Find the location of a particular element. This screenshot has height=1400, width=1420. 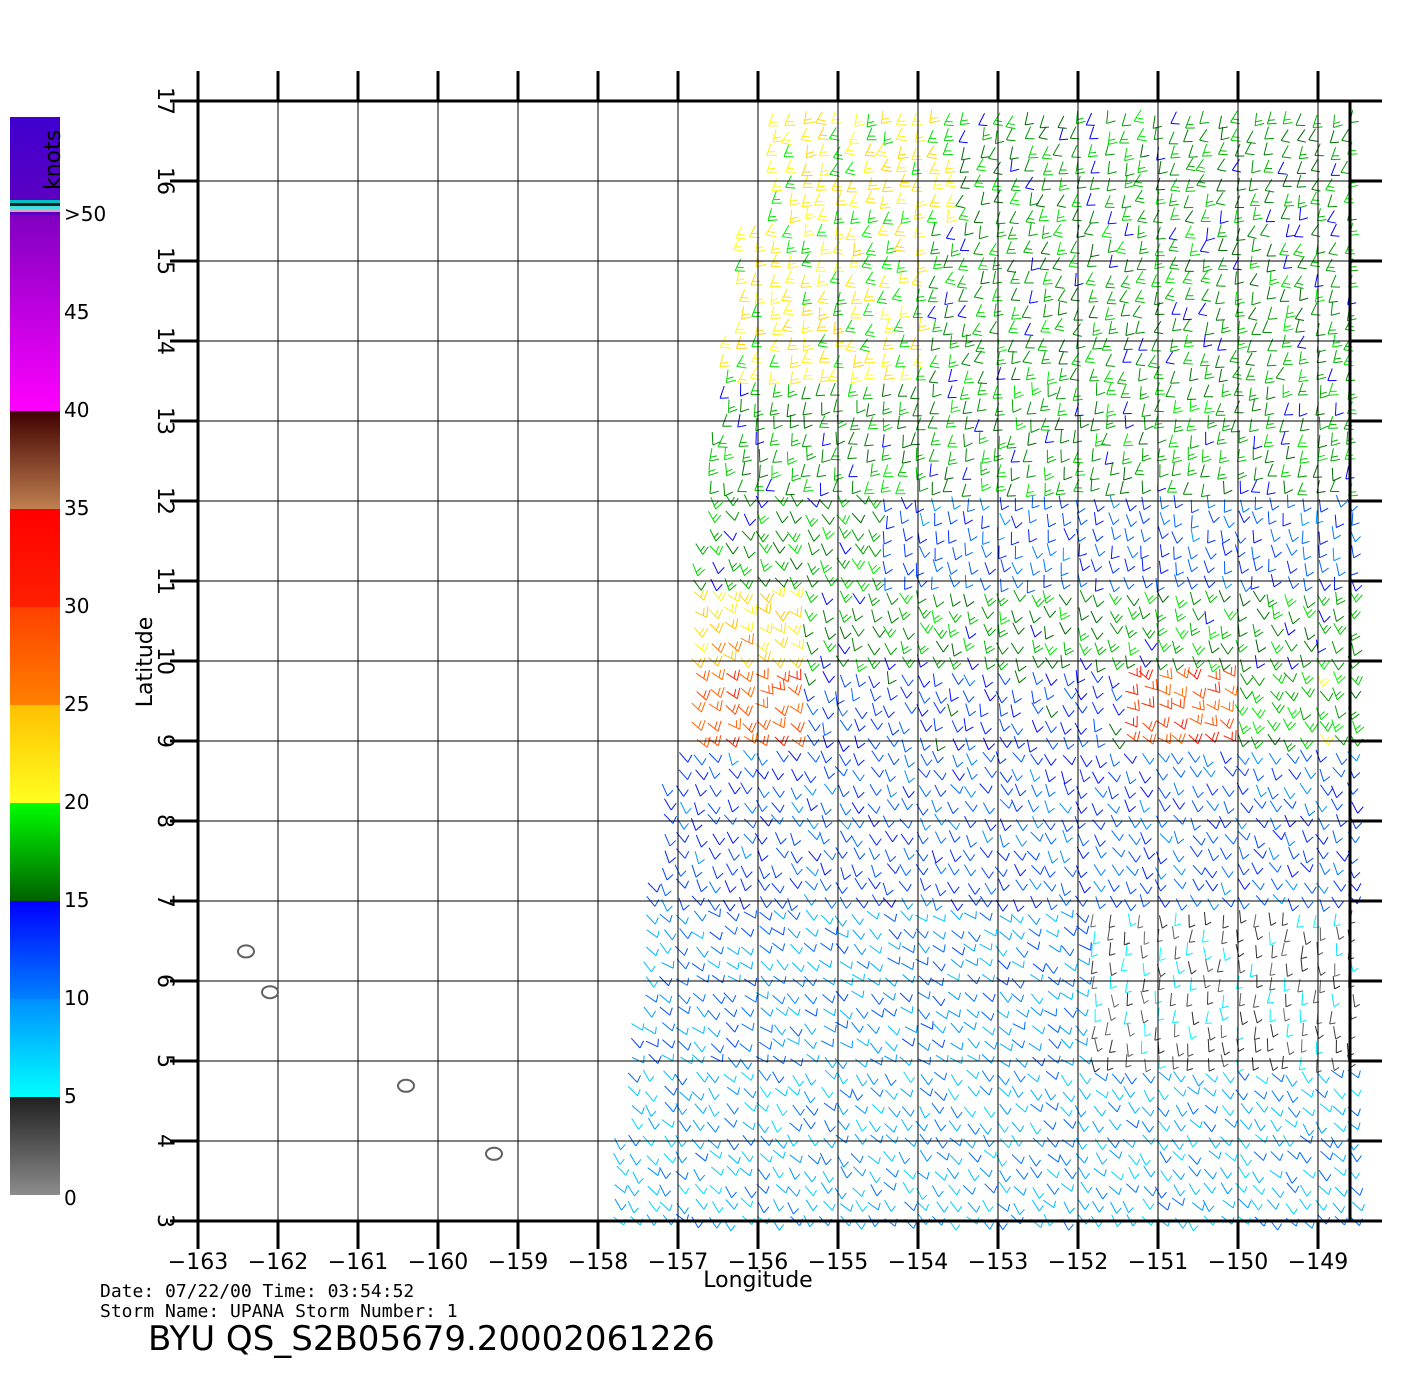

colorbar-label: 5 is located at coordinates (70, 1096).